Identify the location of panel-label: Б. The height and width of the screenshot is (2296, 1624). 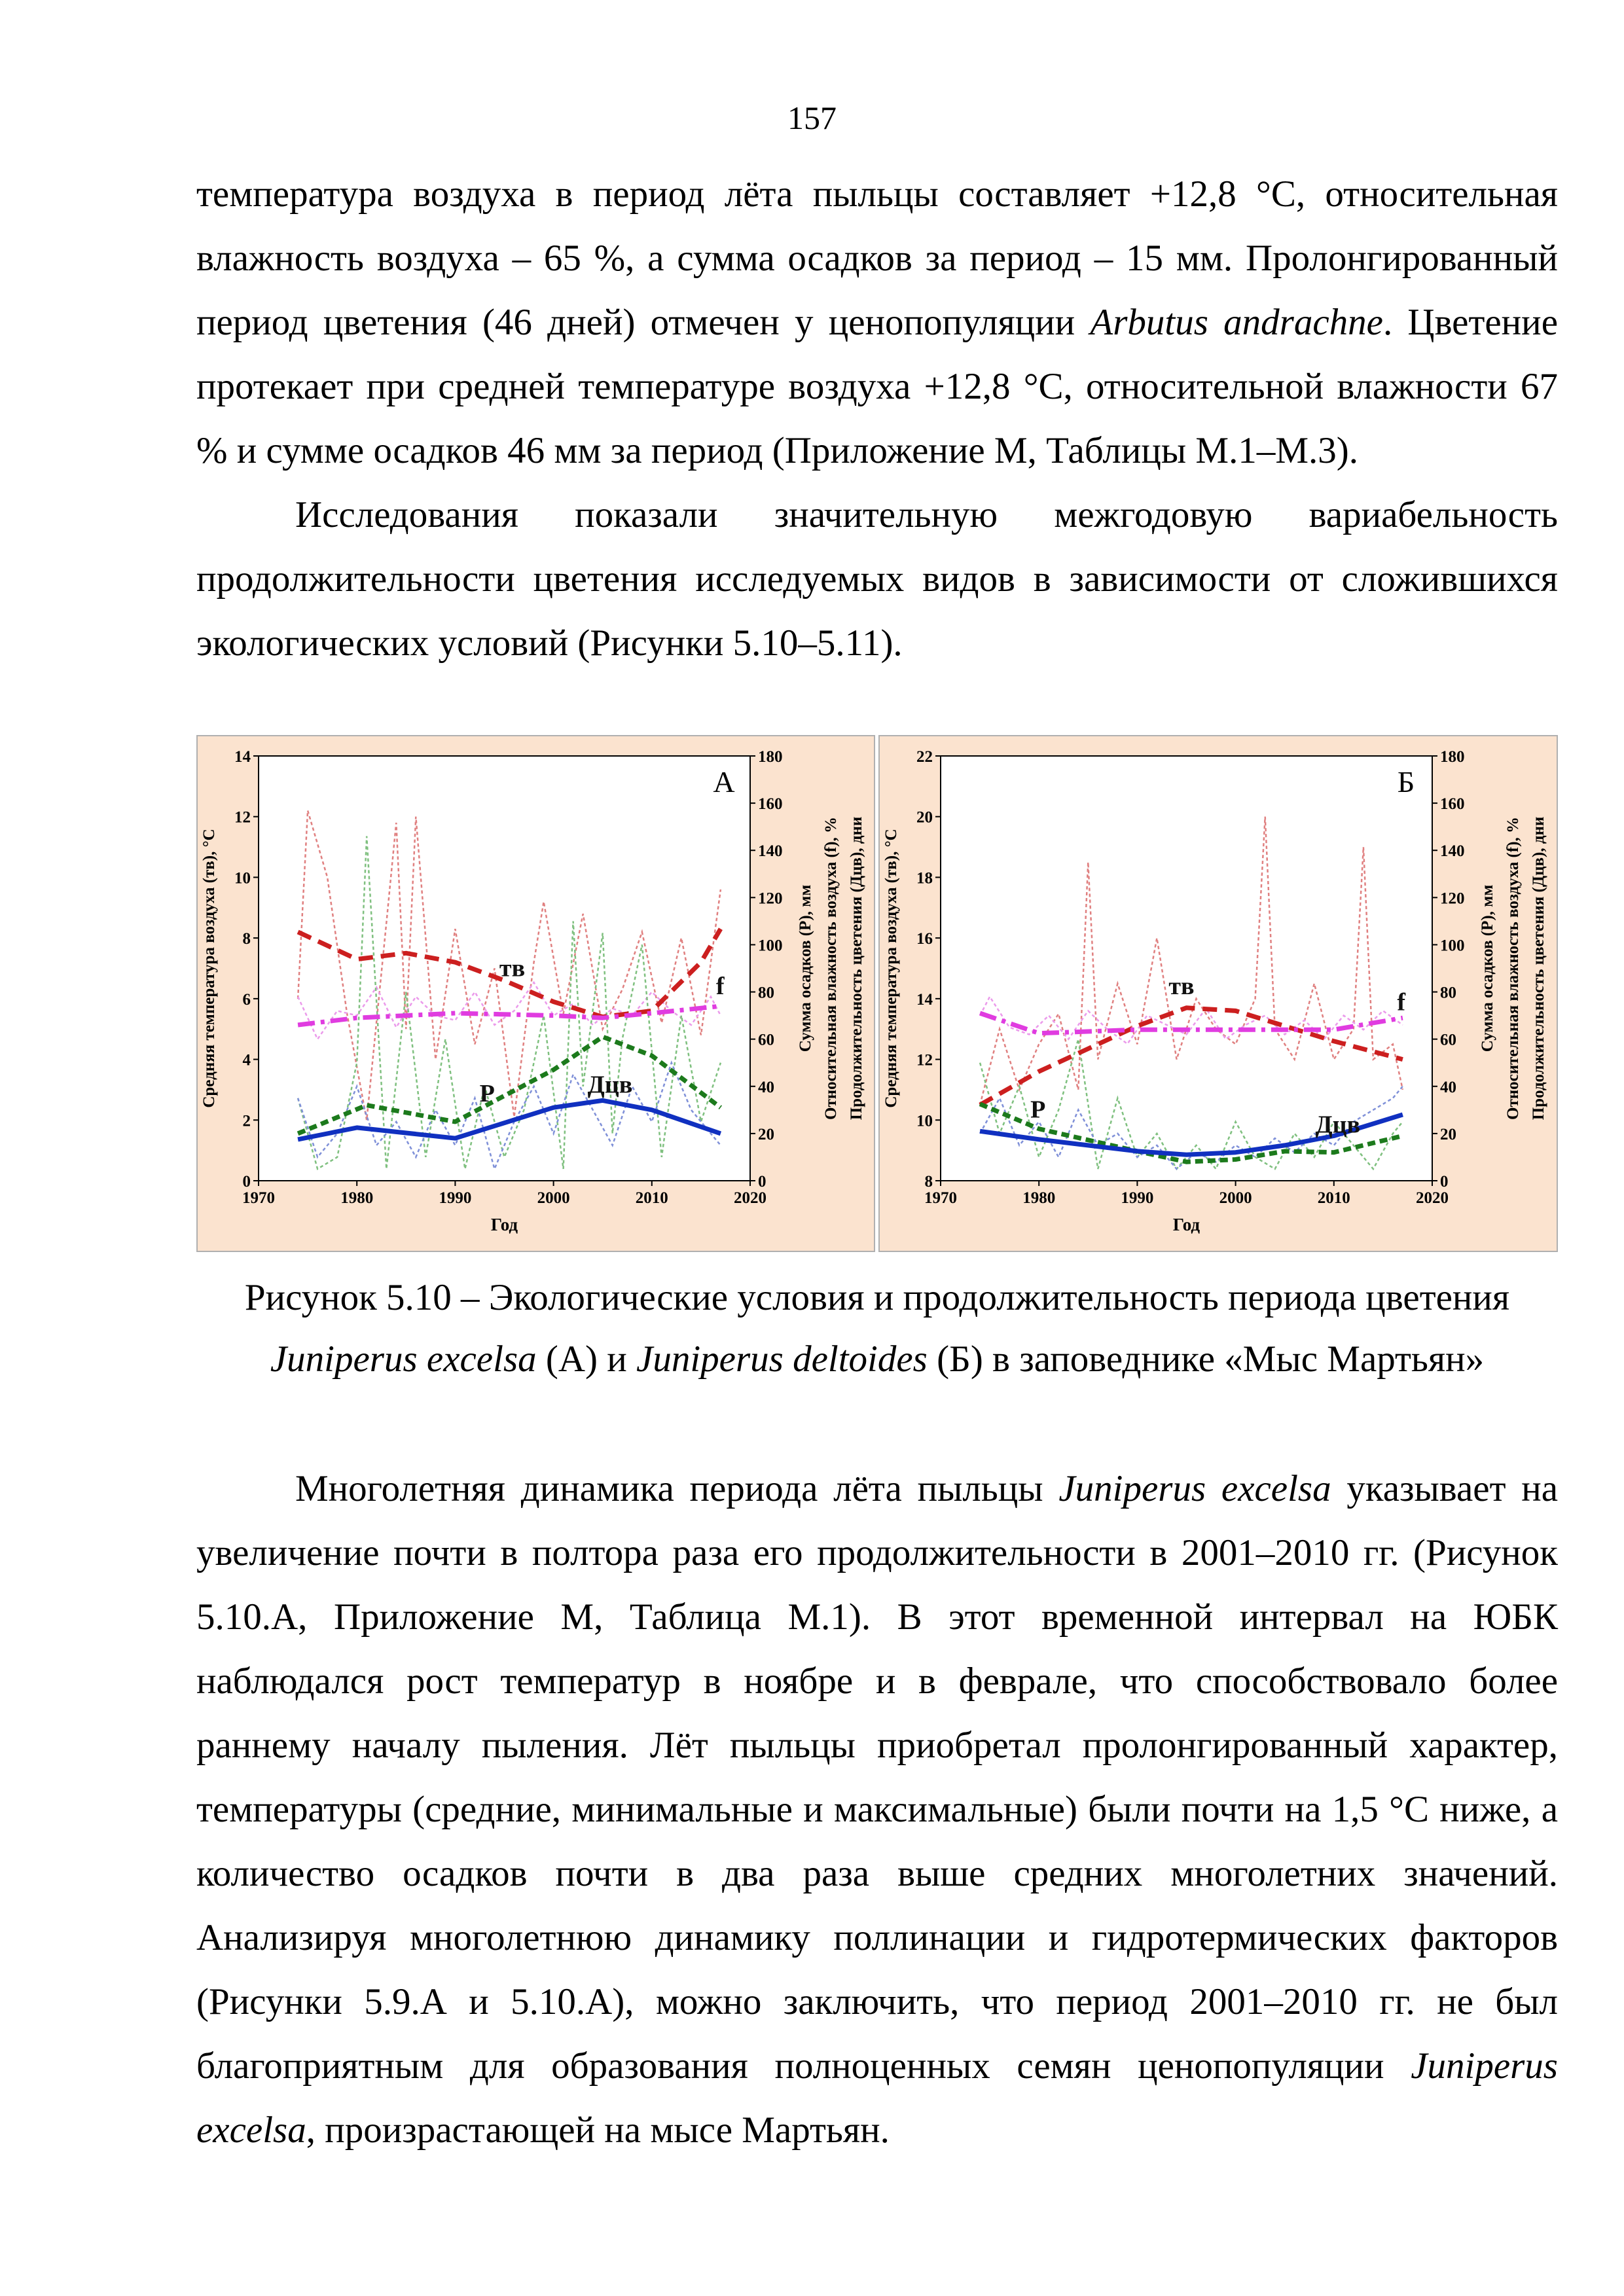
(1406, 782).